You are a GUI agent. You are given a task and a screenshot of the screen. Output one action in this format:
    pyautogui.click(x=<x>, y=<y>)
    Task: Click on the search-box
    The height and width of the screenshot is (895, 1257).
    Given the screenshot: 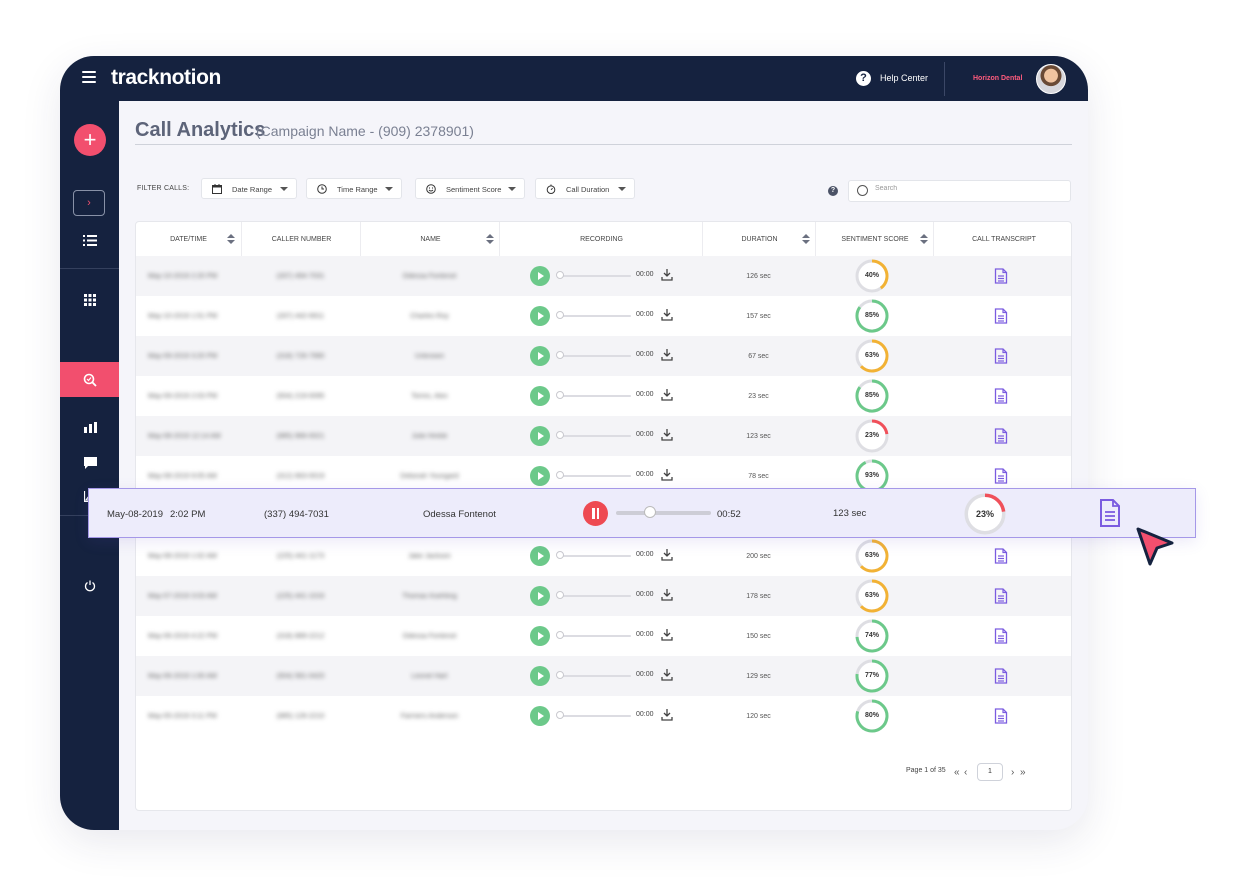 What is the action you would take?
    pyautogui.click(x=959, y=191)
    